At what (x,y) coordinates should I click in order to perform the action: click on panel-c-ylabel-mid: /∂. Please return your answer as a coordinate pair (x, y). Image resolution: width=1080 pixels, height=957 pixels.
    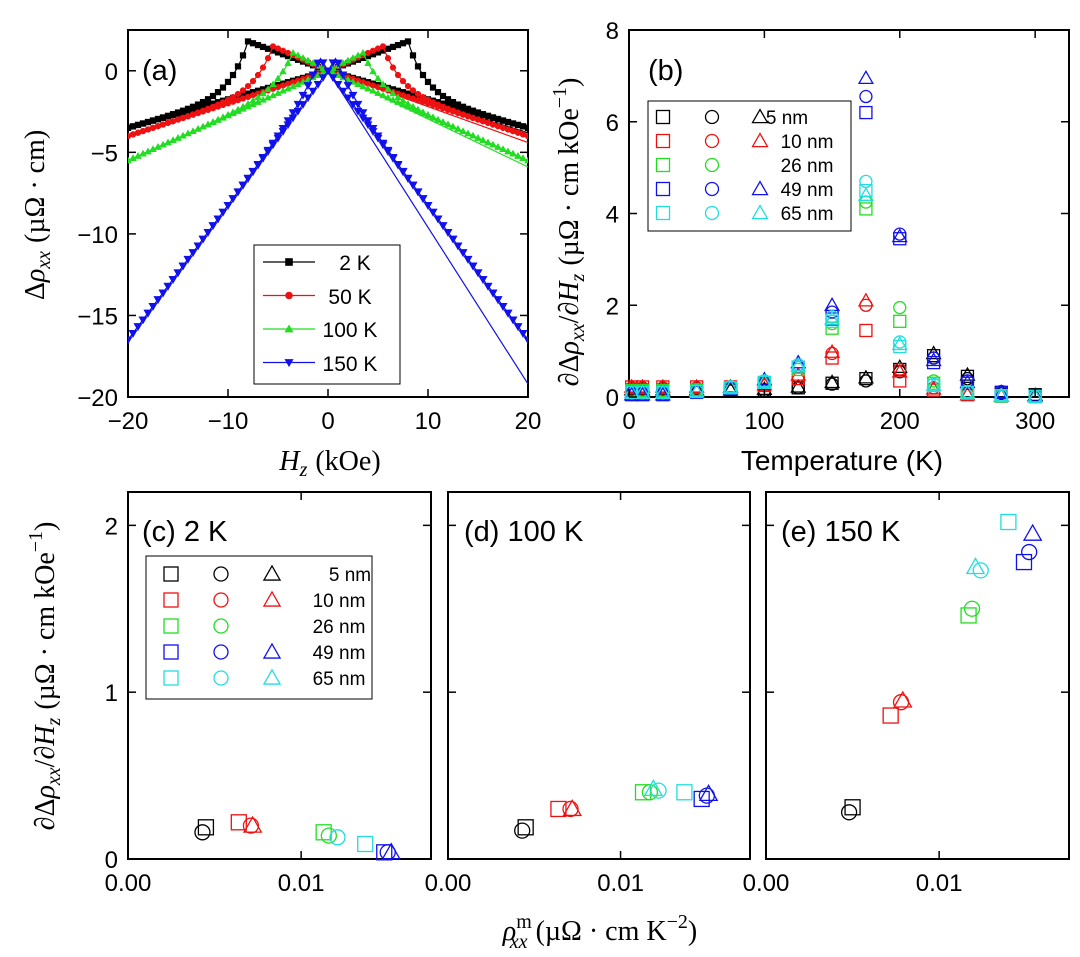
    Looking at the image, I should click on (45, 757).